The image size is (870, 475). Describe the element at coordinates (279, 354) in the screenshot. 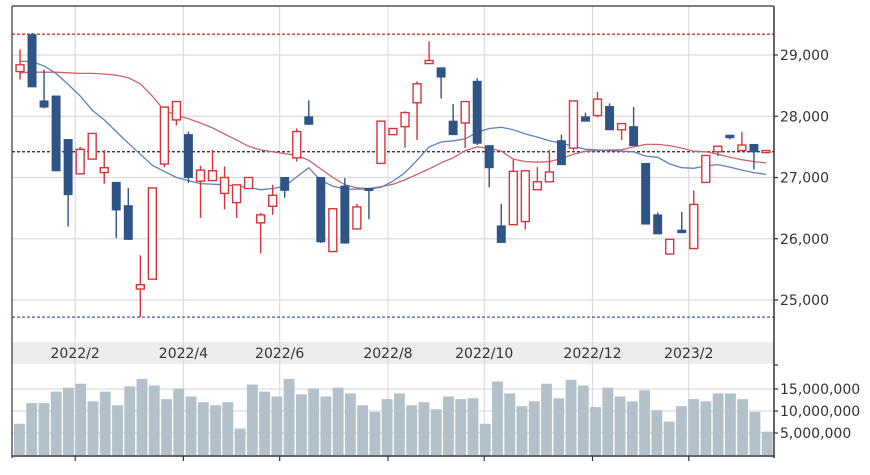

I see `x-axis-label: 2022/6` at that location.